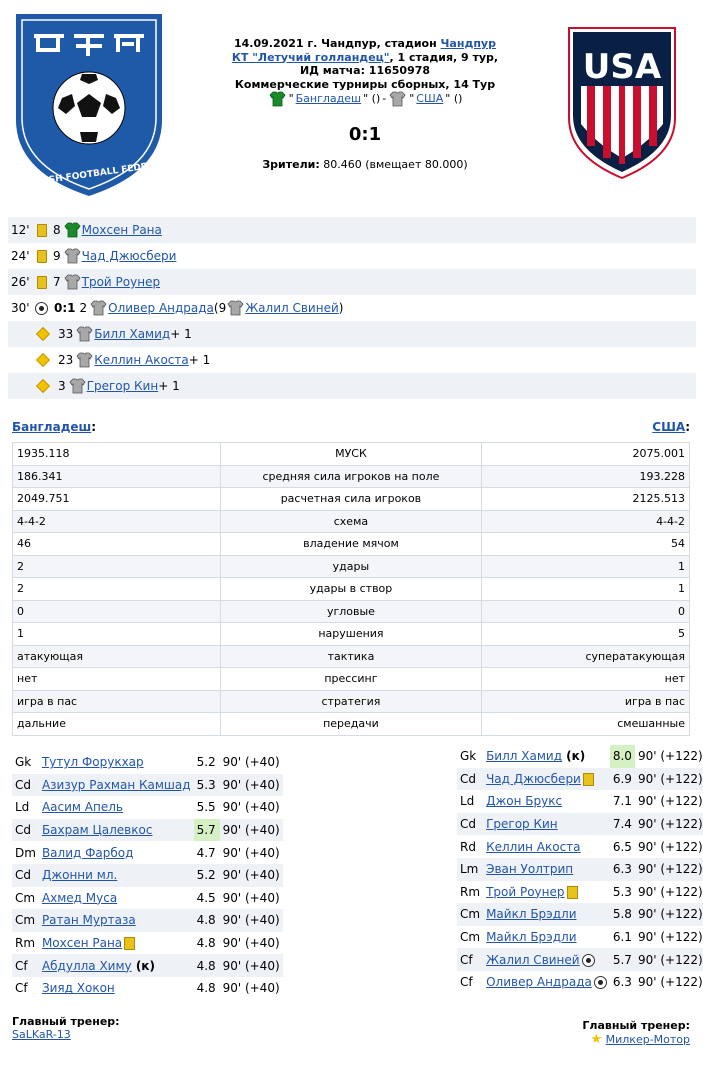 The height and width of the screenshot is (1070, 703). I want to click on player-cell: Абдулла Химу (к), so click(116, 965).